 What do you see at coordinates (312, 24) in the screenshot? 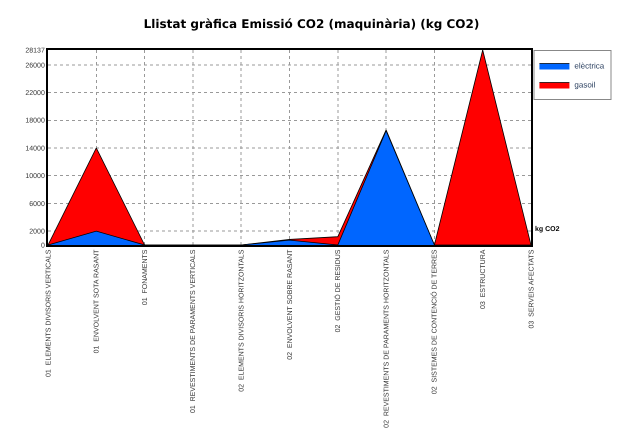
I see `chart-title: Llistat gràfica Emissió CO2 (maquinària) (kg CO2)` at bounding box center [312, 24].